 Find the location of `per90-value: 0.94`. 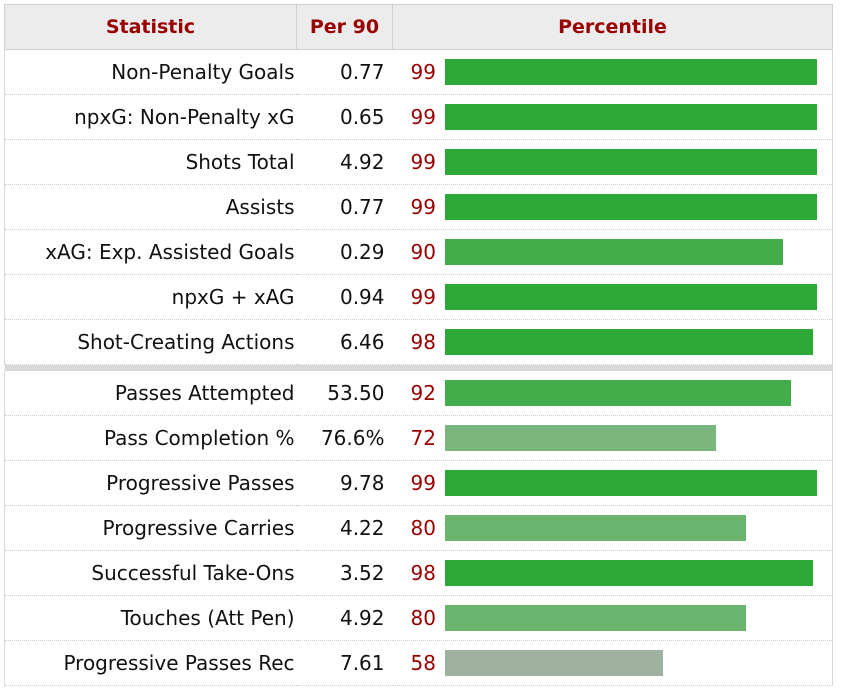

per90-value: 0.94 is located at coordinates (344, 297).